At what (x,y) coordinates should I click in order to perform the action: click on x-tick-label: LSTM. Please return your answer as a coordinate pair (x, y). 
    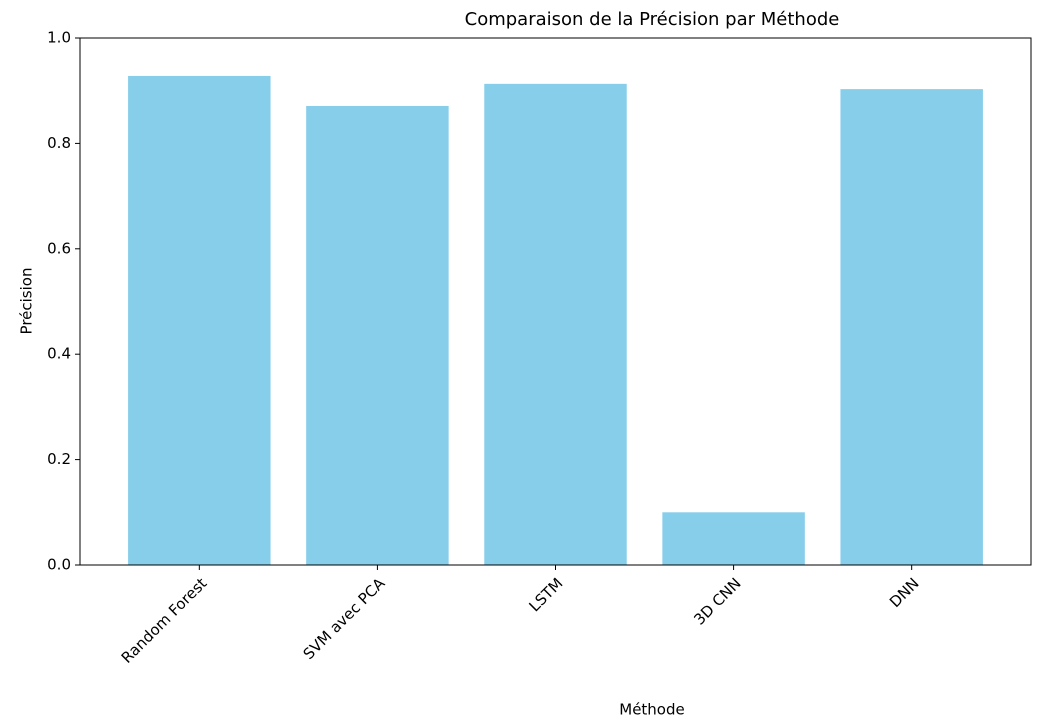
    Looking at the image, I should click on (546, 594).